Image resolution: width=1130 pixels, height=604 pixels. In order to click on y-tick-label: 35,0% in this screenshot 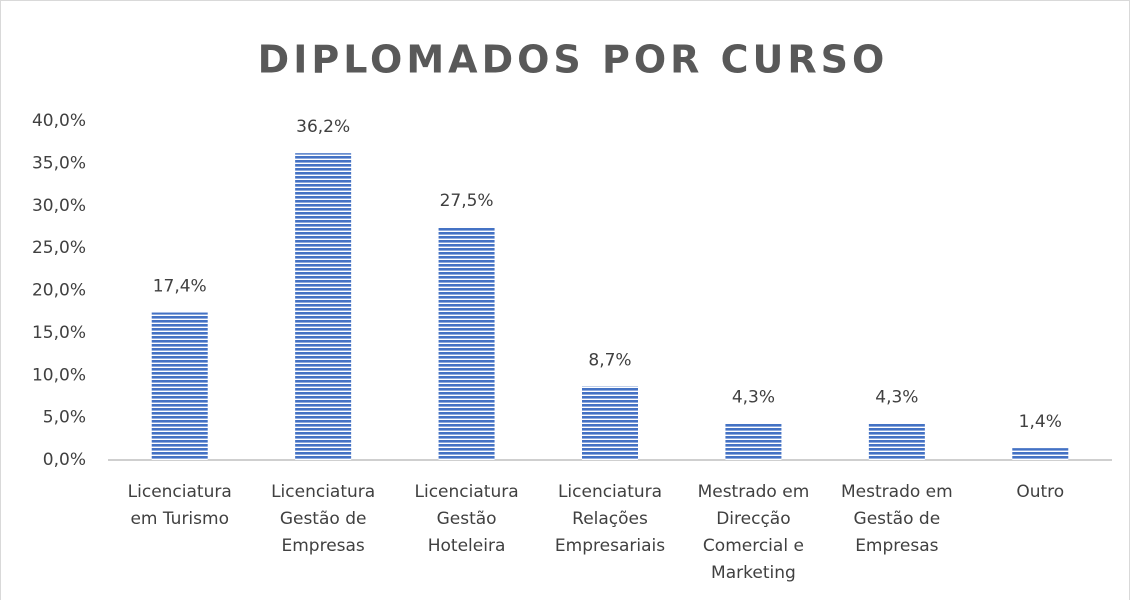, I will do `click(59, 163)`.